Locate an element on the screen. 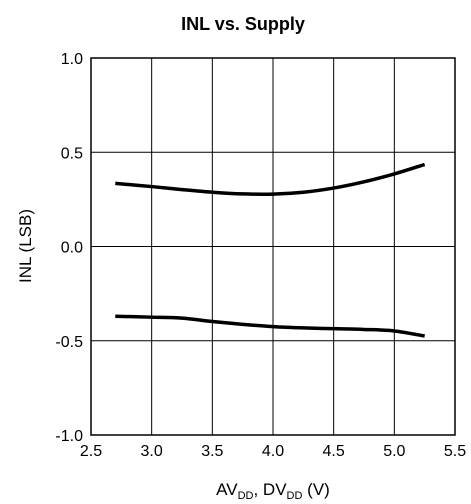  x-tick-label: 3.5 is located at coordinates (212, 451).